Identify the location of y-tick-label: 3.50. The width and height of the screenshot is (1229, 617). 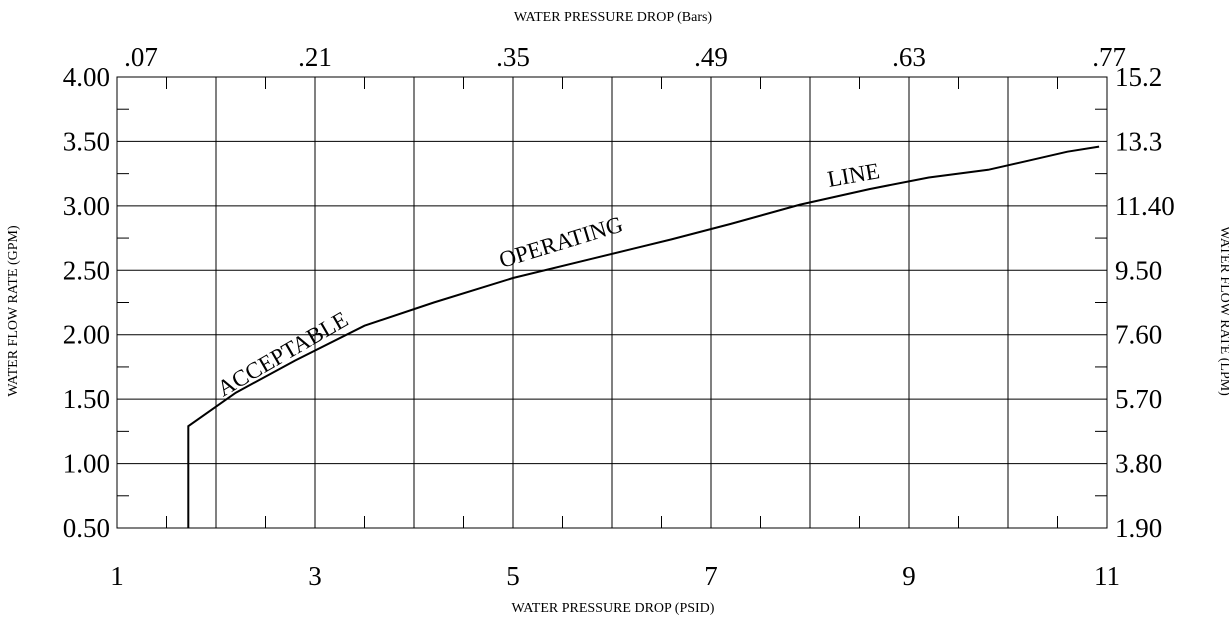
(86, 141).